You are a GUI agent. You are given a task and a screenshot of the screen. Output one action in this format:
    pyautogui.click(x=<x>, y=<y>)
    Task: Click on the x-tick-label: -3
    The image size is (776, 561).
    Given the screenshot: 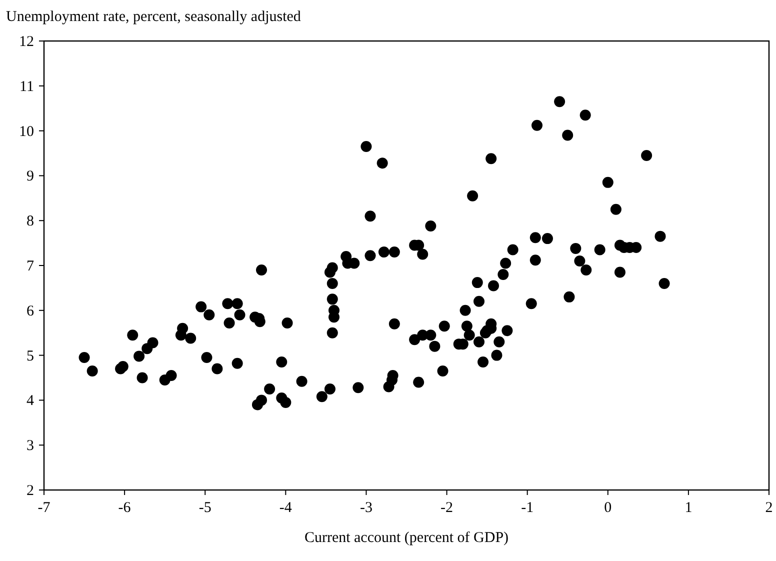 What is the action you would take?
    pyautogui.click(x=366, y=508)
    